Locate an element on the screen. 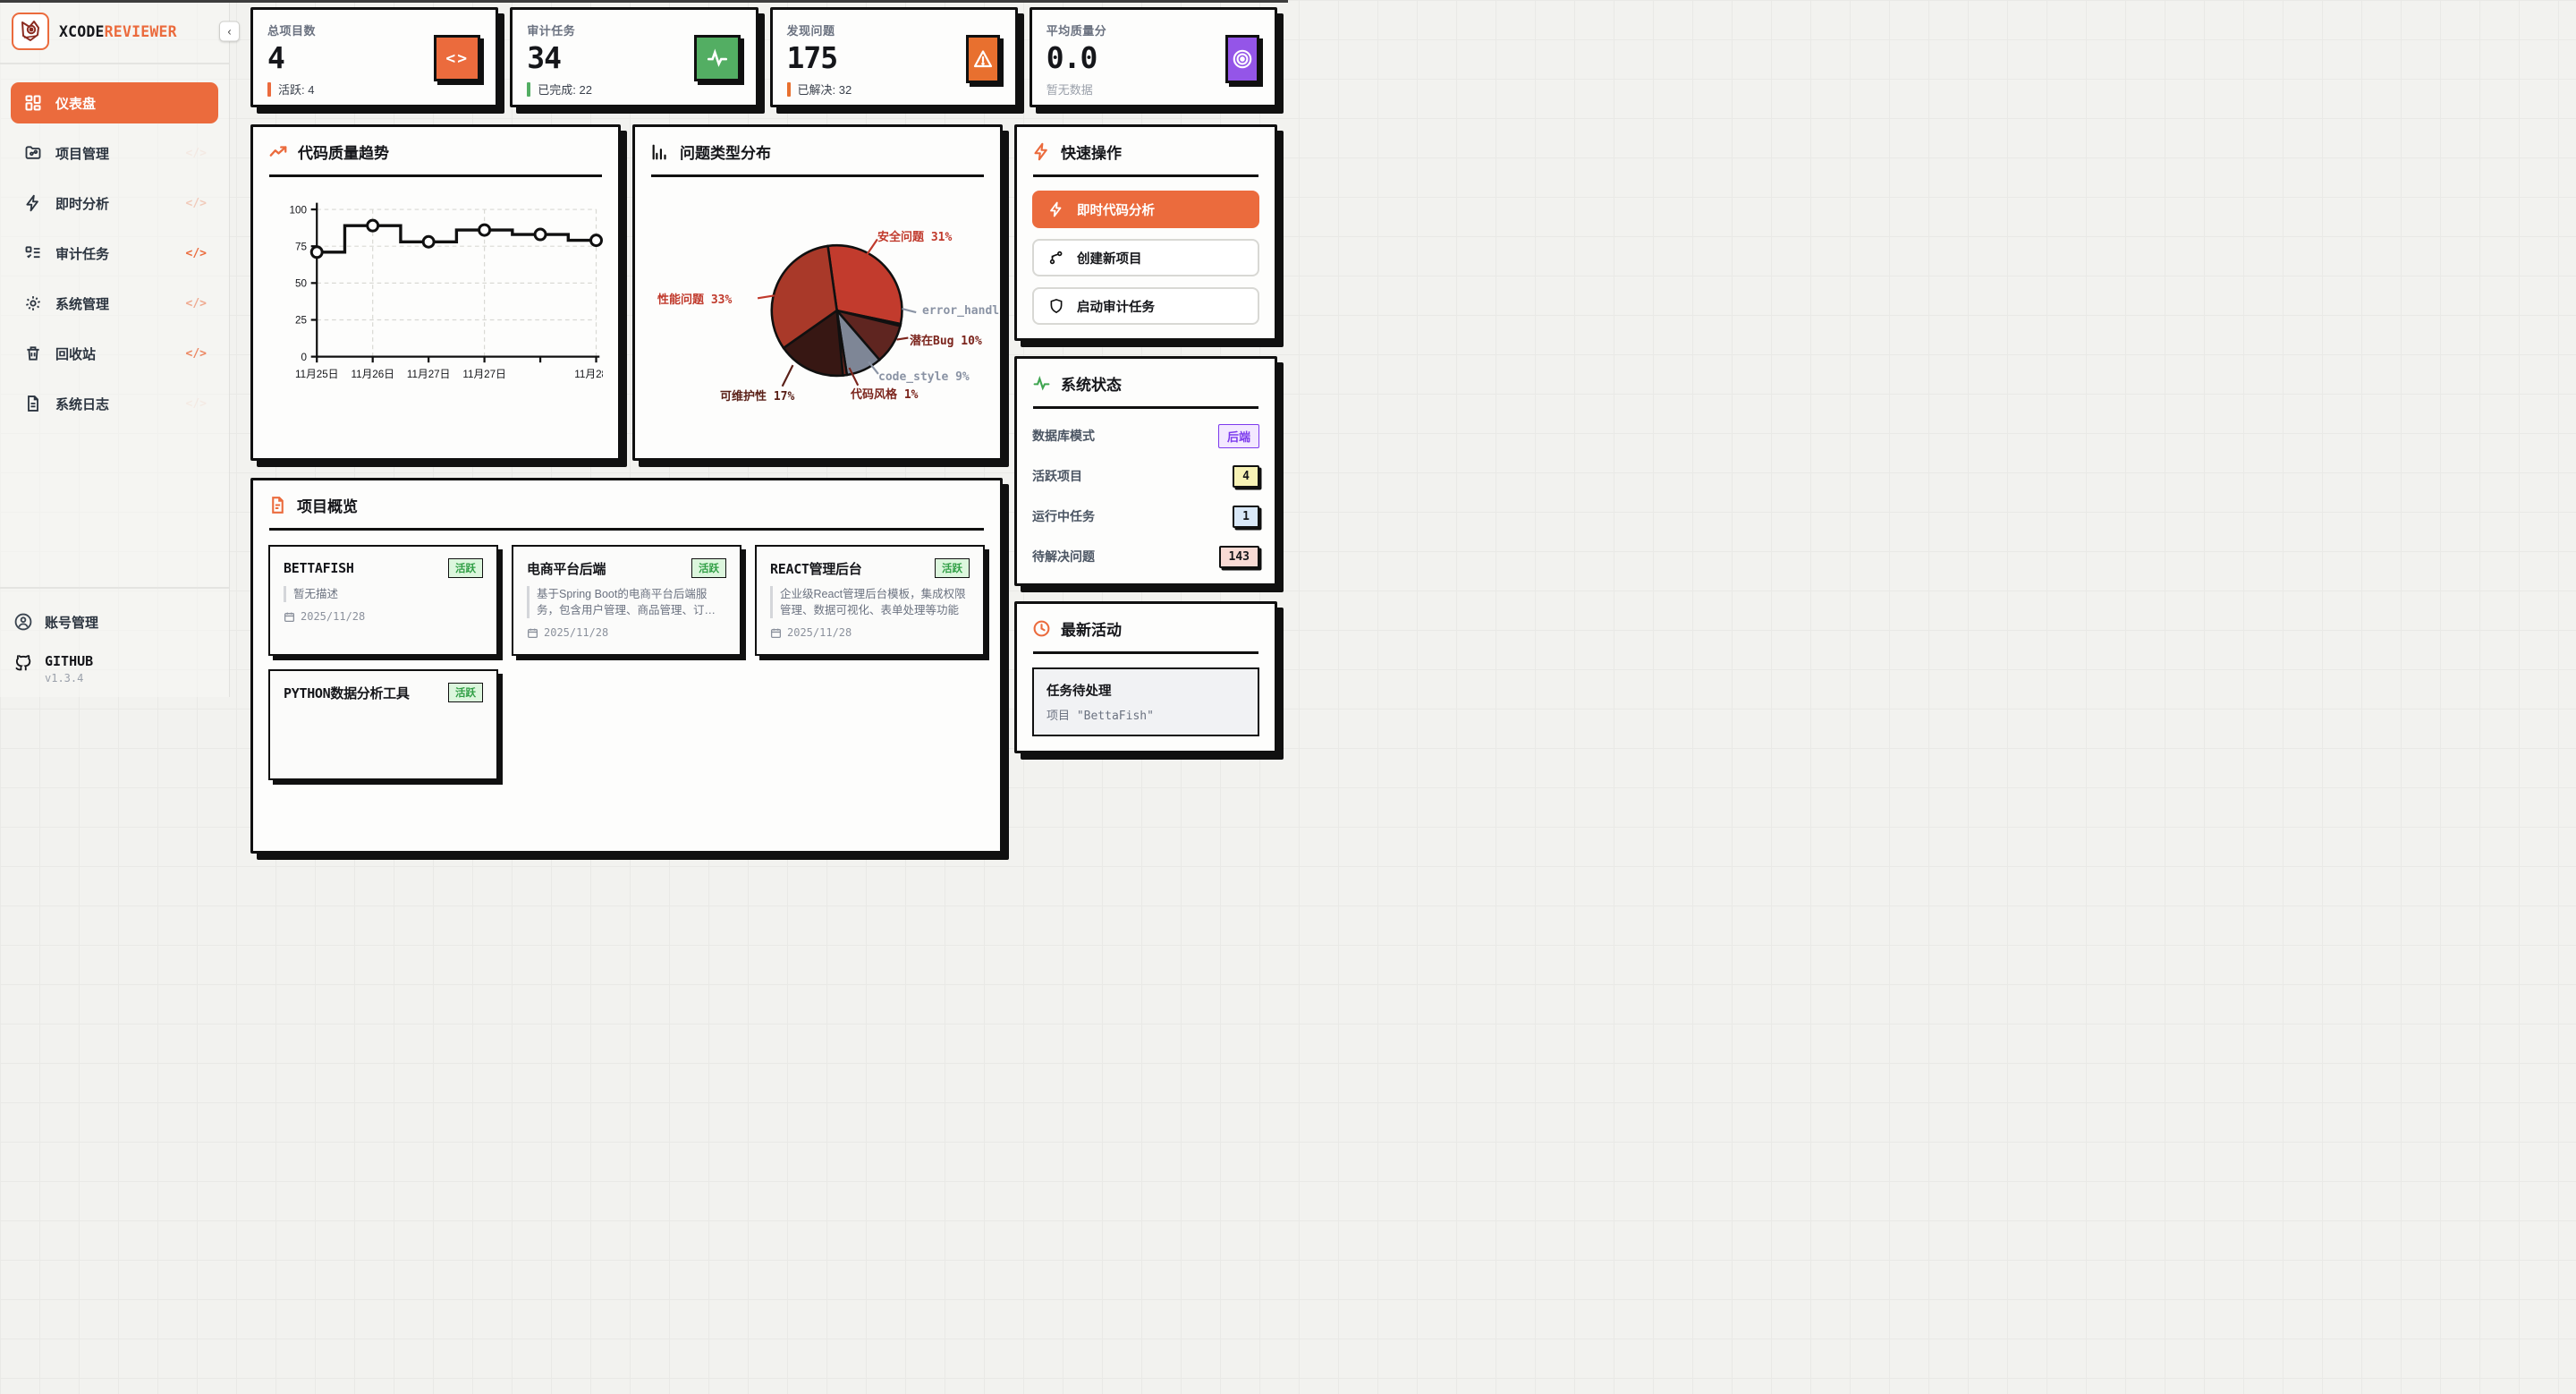 Image resolution: width=2576 pixels, height=1394 pixels. user-circle-icon is located at coordinates (23, 622).